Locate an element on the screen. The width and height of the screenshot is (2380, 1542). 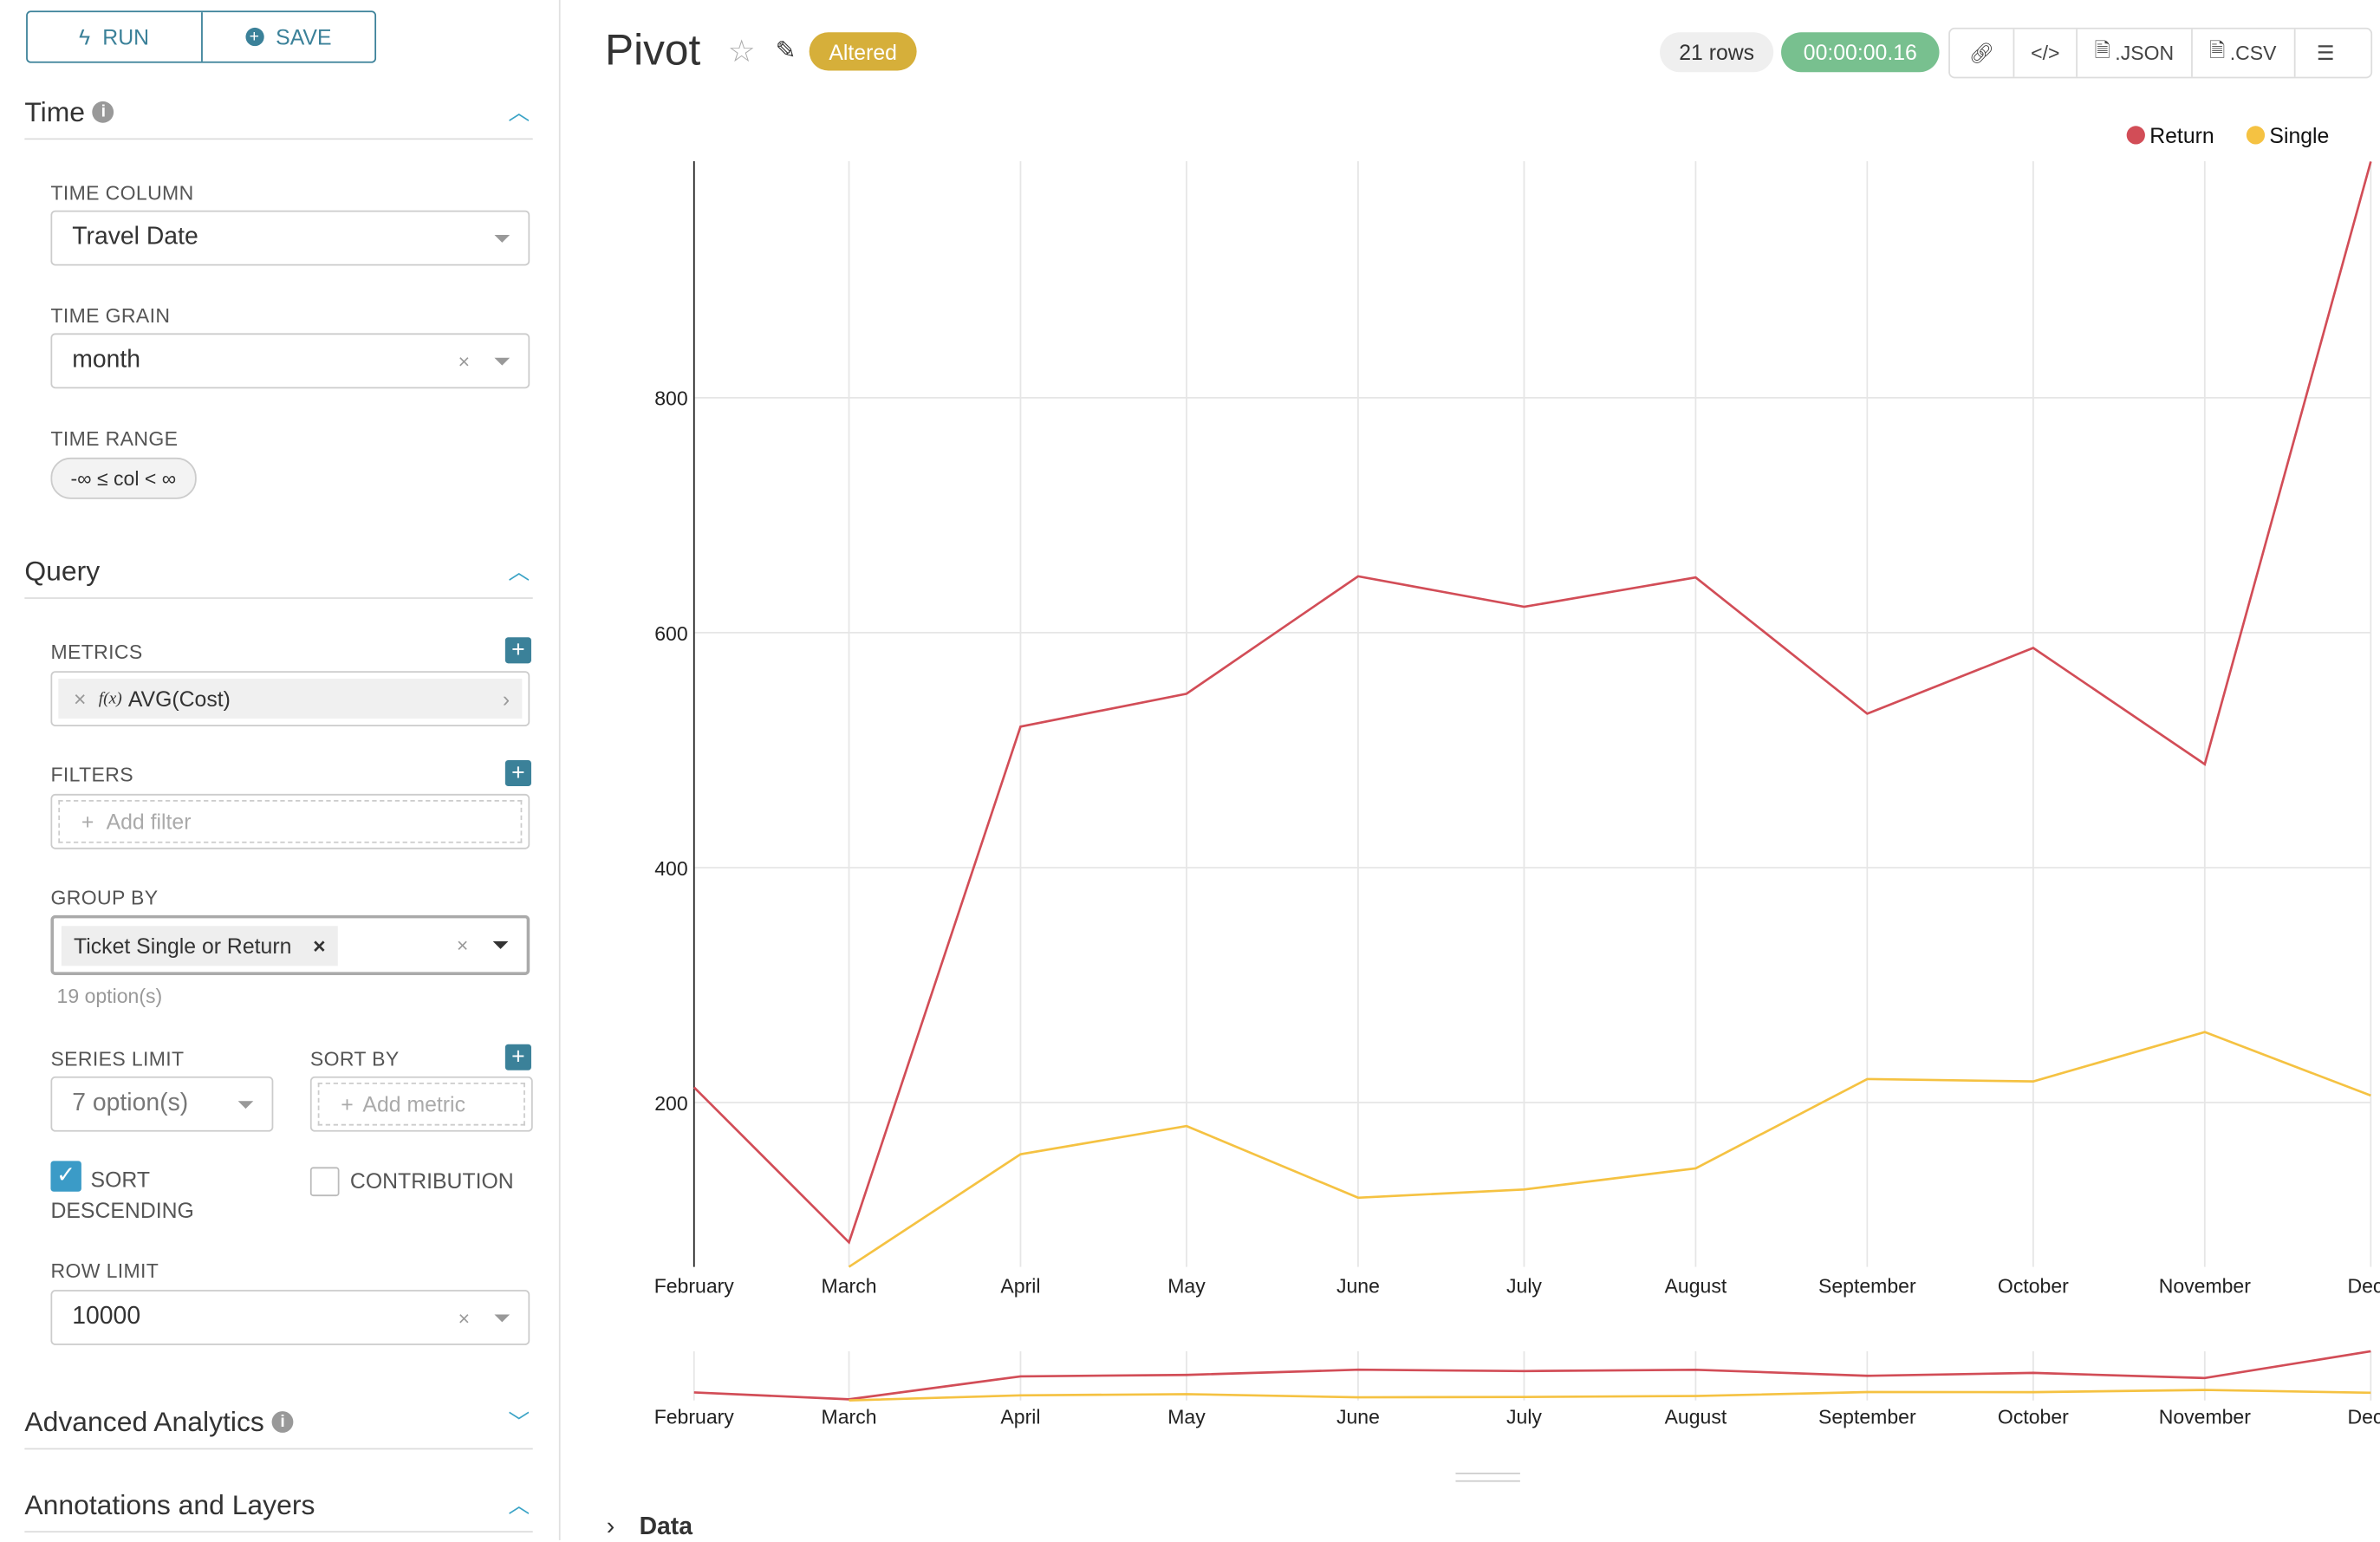
x-tick-label: November is located at coordinates (2205, 1286).